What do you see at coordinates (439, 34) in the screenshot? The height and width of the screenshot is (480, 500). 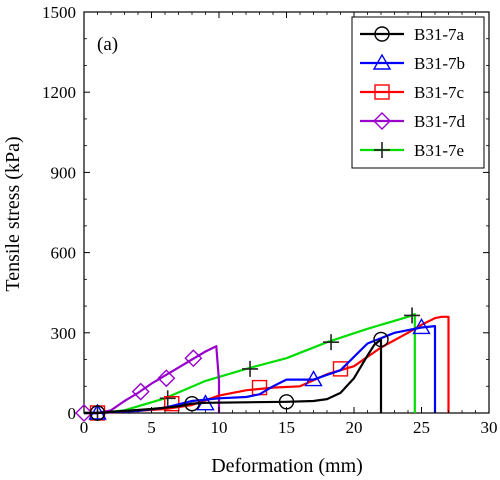 I see `legend-label-b31-7a: B31-7a` at bounding box center [439, 34].